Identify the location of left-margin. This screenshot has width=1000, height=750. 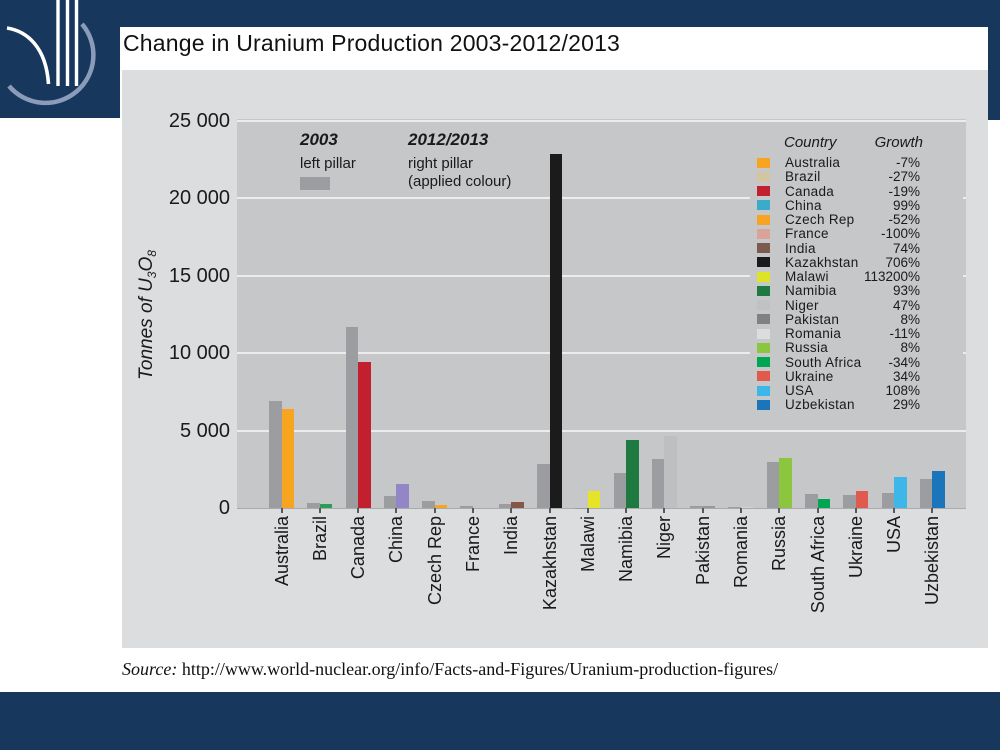
(60, 405).